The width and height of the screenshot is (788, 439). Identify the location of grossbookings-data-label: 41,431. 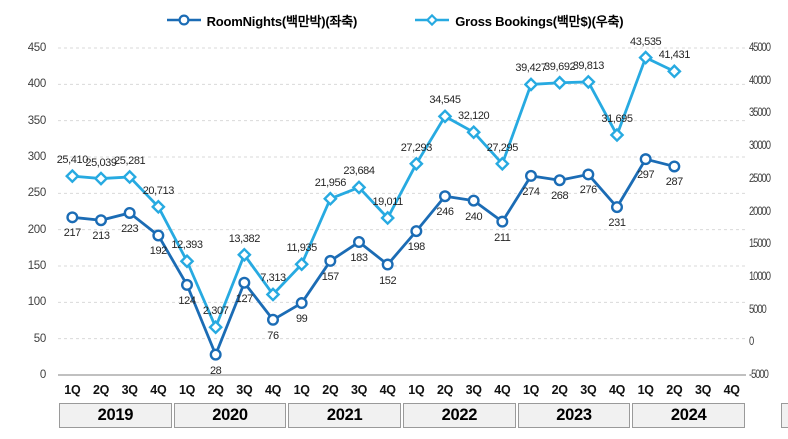
(674, 55).